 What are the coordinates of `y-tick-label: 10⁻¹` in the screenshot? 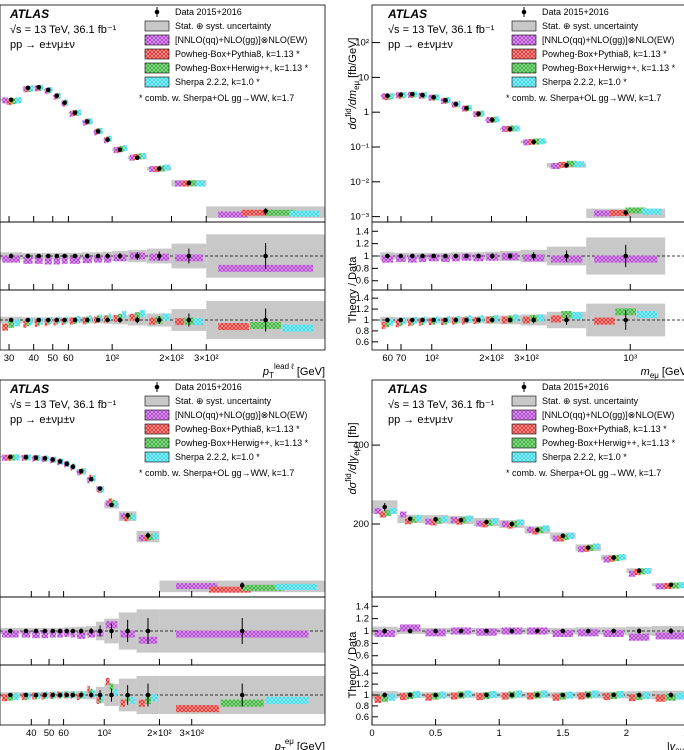 It's located at (359, 147).